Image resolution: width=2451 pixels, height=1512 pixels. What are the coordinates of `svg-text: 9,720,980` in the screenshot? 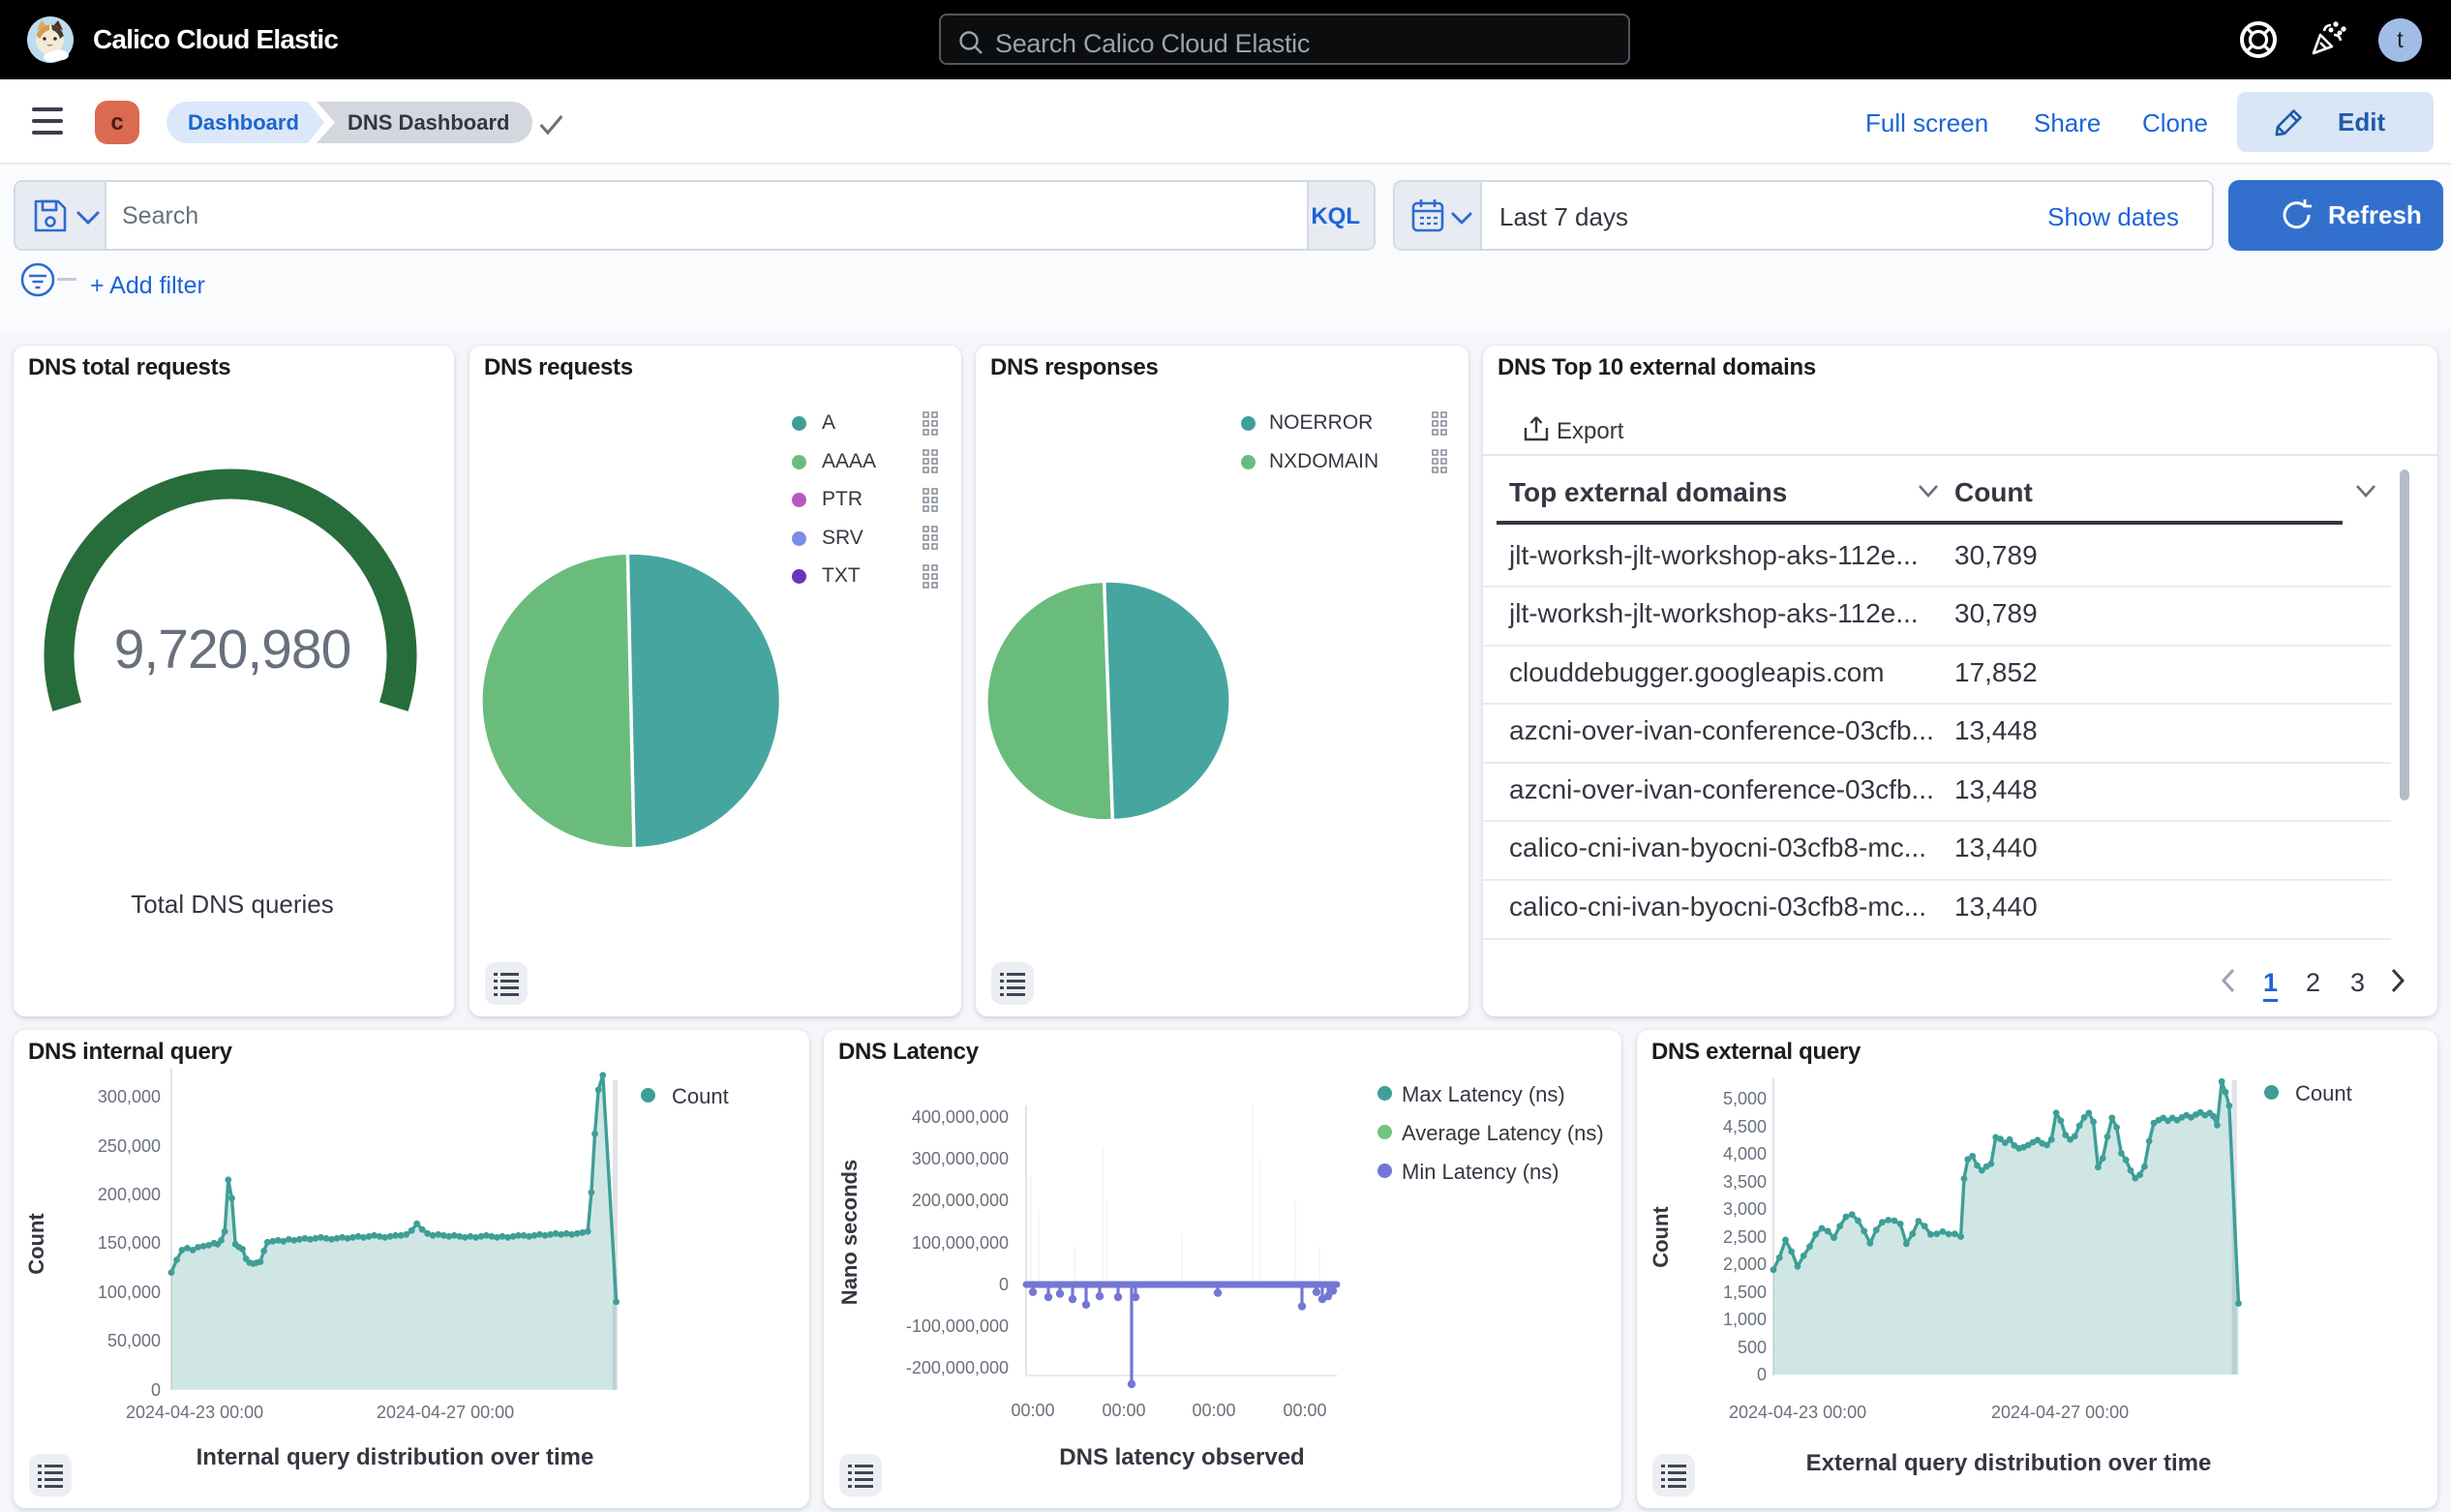 It's located at (233, 649).